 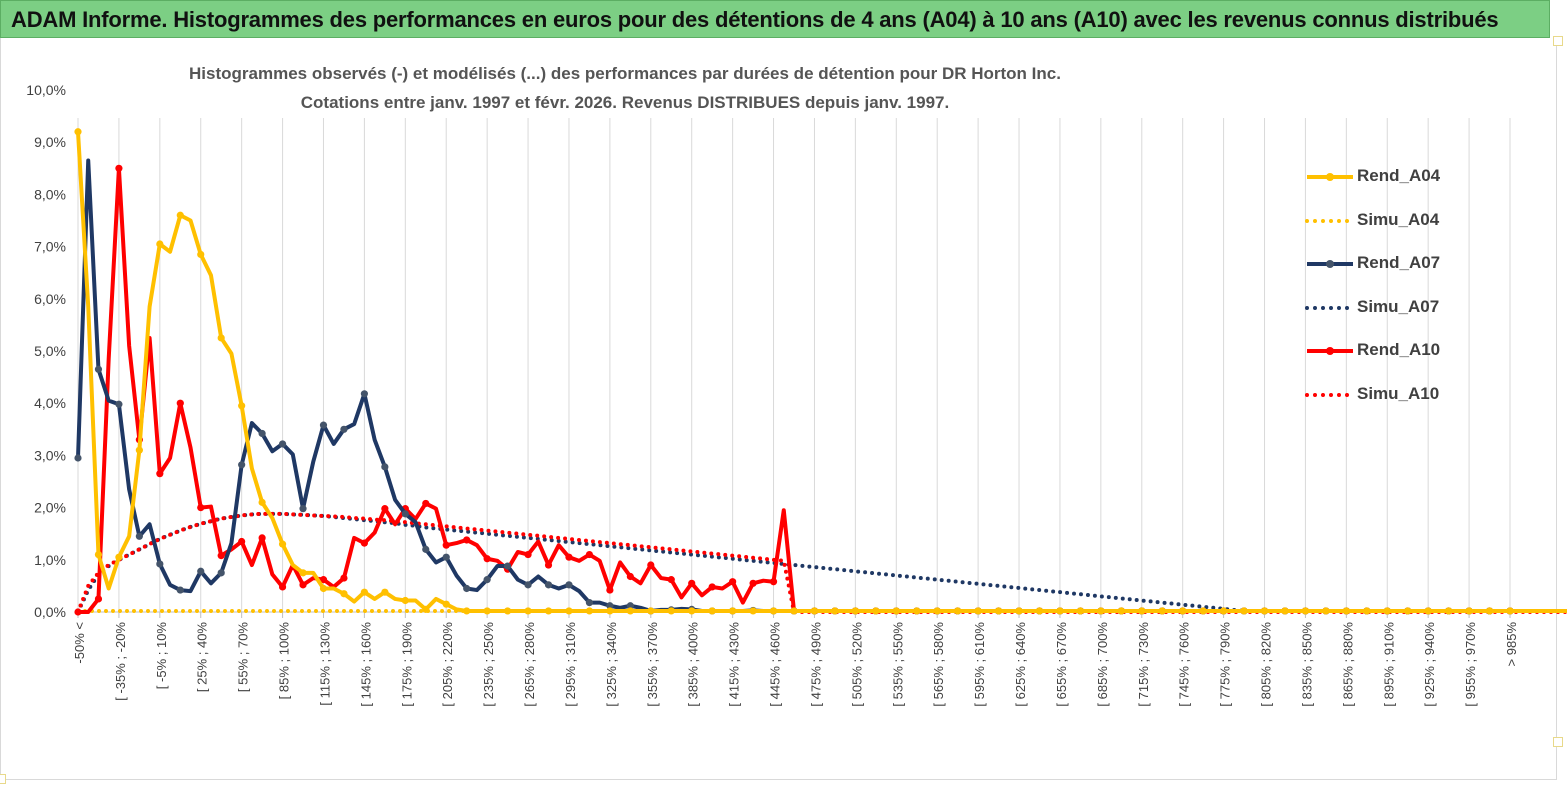 What do you see at coordinates (50, 403) in the screenshot?
I see `y-tick-label: 4,0%` at bounding box center [50, 403].